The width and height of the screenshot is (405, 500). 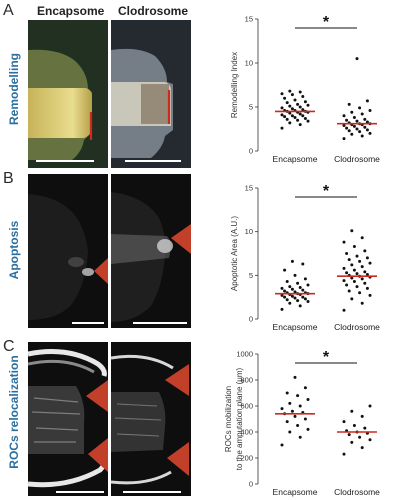 I want to click on y-tick-label: 600, so click(x=246, y=406).